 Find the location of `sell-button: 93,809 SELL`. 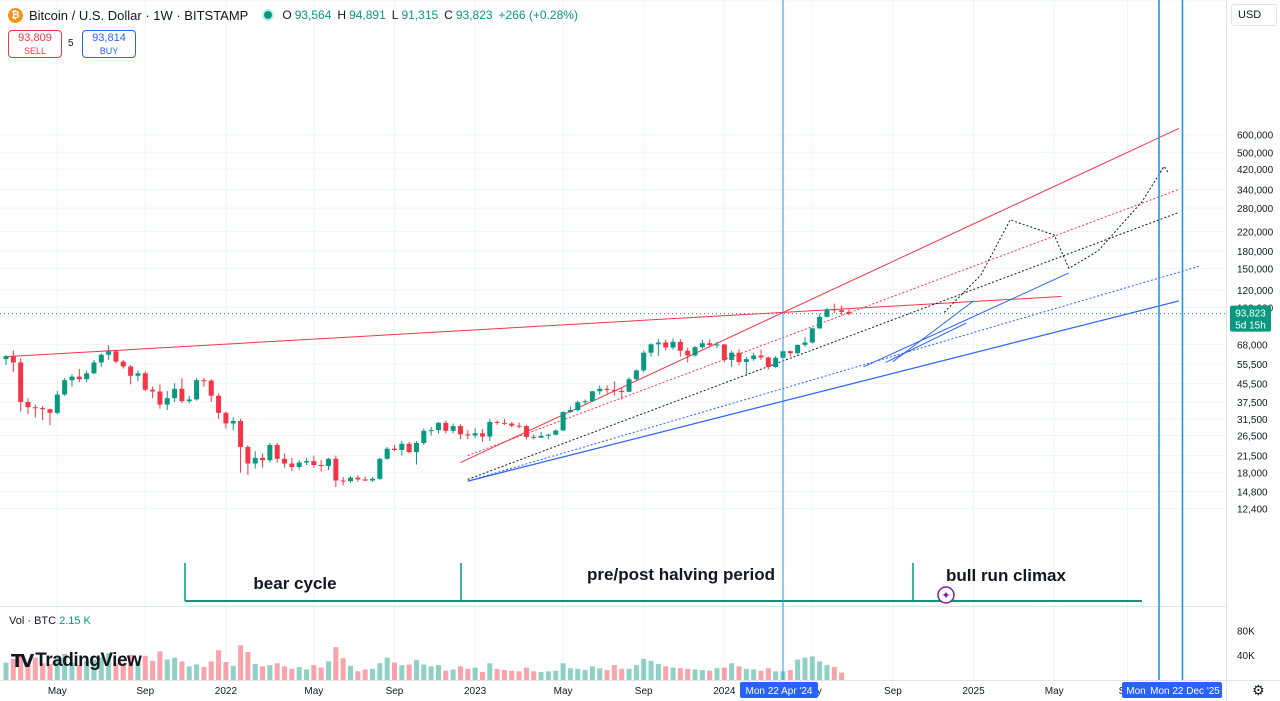

sell-button: 93,809 SELL is located at coordinates (35, 44).